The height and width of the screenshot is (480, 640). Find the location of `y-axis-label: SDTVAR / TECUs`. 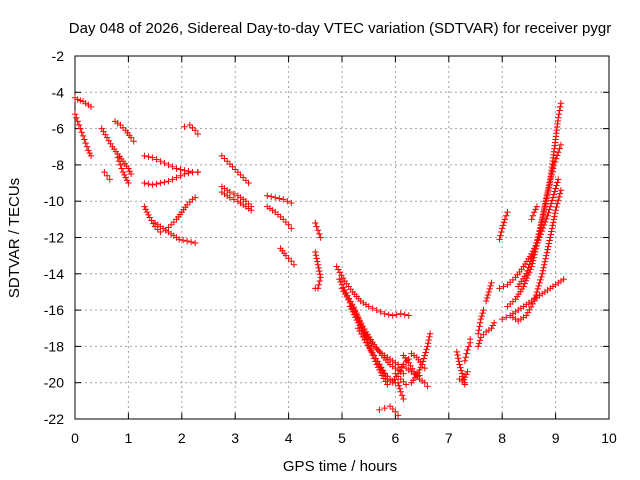

y-axis-label: SDTVAR / TECUs is located at coordinates (14, 238).